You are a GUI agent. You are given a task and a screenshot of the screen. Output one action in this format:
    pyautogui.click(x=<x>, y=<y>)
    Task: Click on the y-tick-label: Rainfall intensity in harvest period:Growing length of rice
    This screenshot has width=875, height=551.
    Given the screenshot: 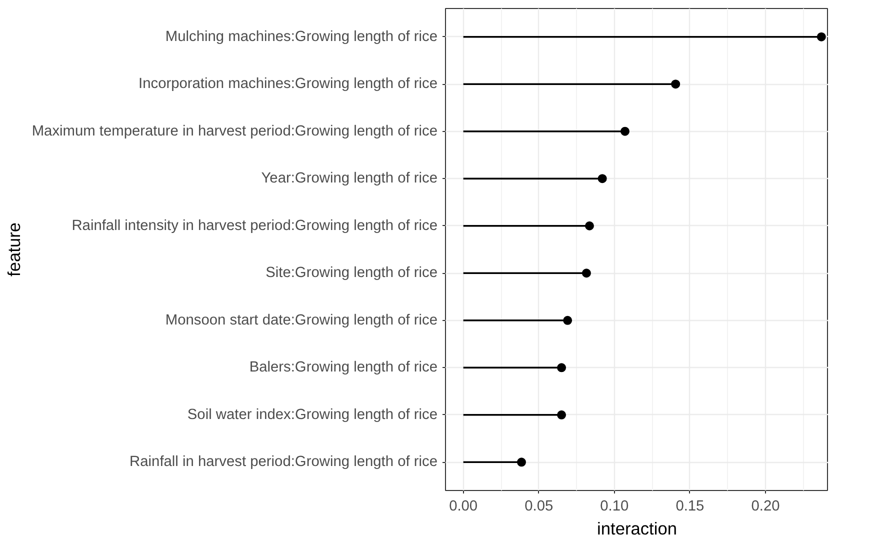 What is the action you would take?
    pyautogui.click(x=255, y=226)
    